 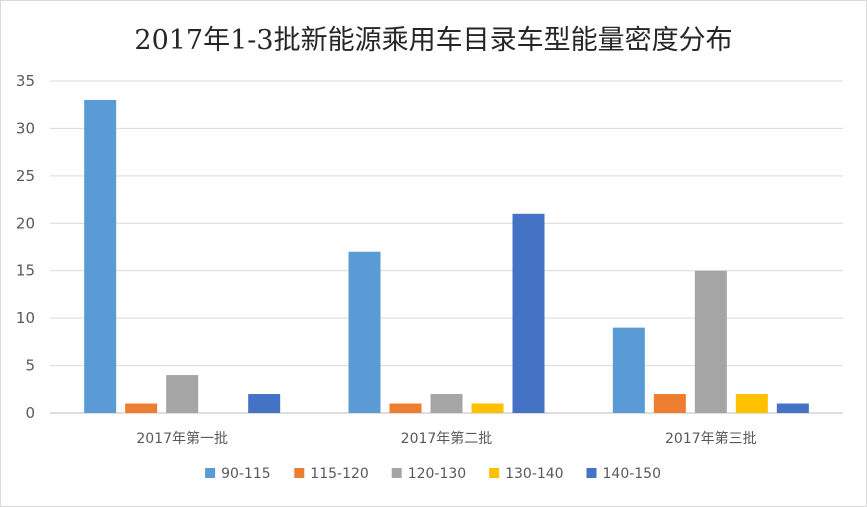 I want to click on legend-label: 115-120, so click(x=339, y=474).